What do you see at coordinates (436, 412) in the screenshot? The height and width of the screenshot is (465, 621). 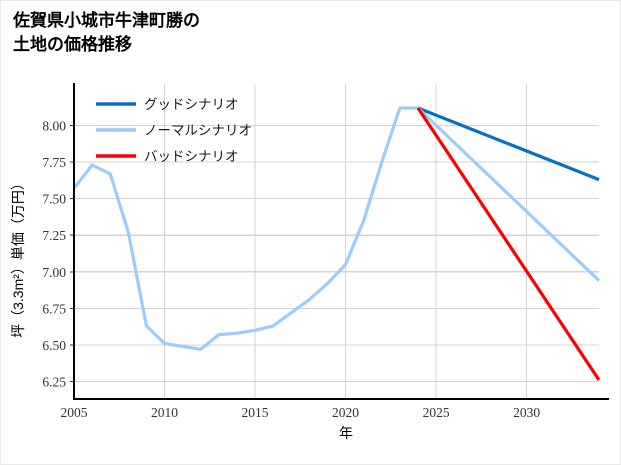 I see `x-tick-label: 2025` at bounding box center [436, 412].